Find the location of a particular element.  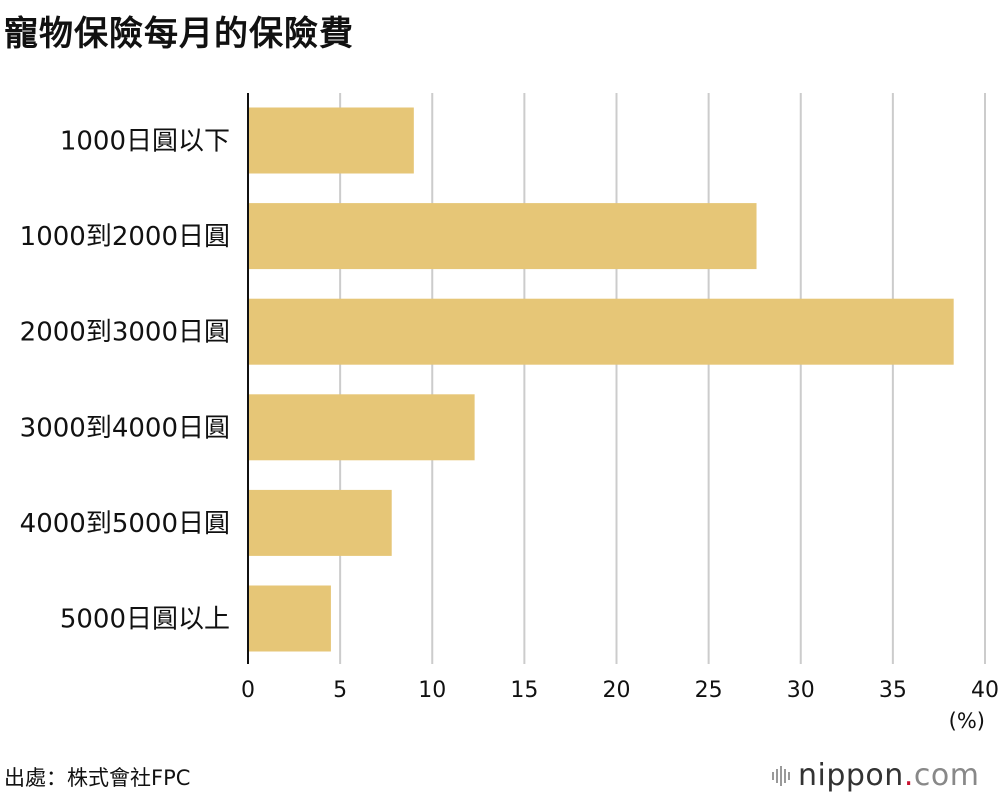

chart-title: 寵物保險每月的保險費 is located at coordinates (179, 34).